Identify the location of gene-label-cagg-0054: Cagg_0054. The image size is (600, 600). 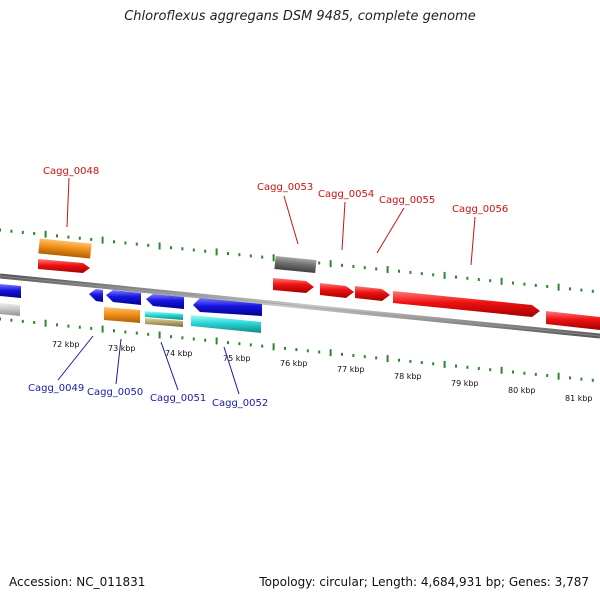
(346, 194).